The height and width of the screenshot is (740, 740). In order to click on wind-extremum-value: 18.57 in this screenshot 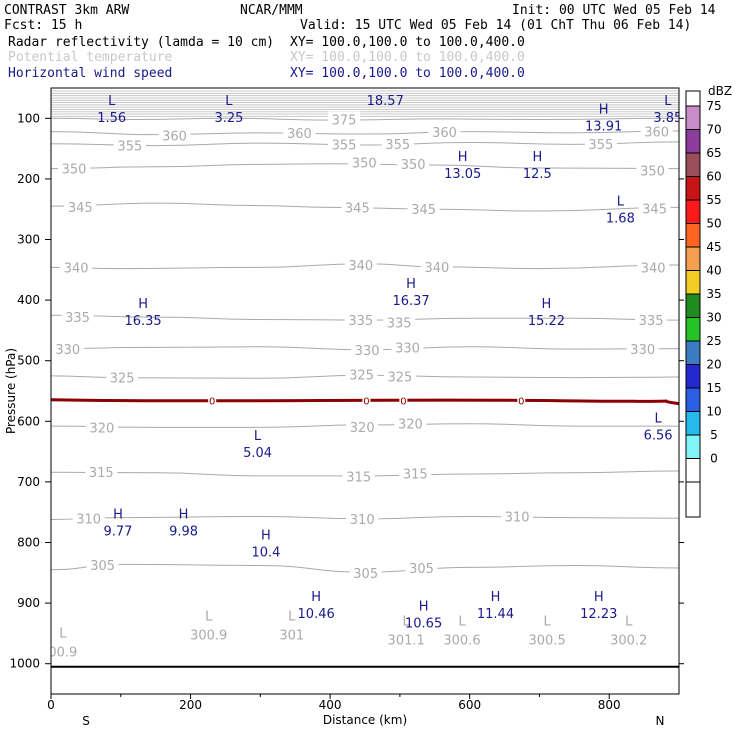, I will do `click(385, 101)`.